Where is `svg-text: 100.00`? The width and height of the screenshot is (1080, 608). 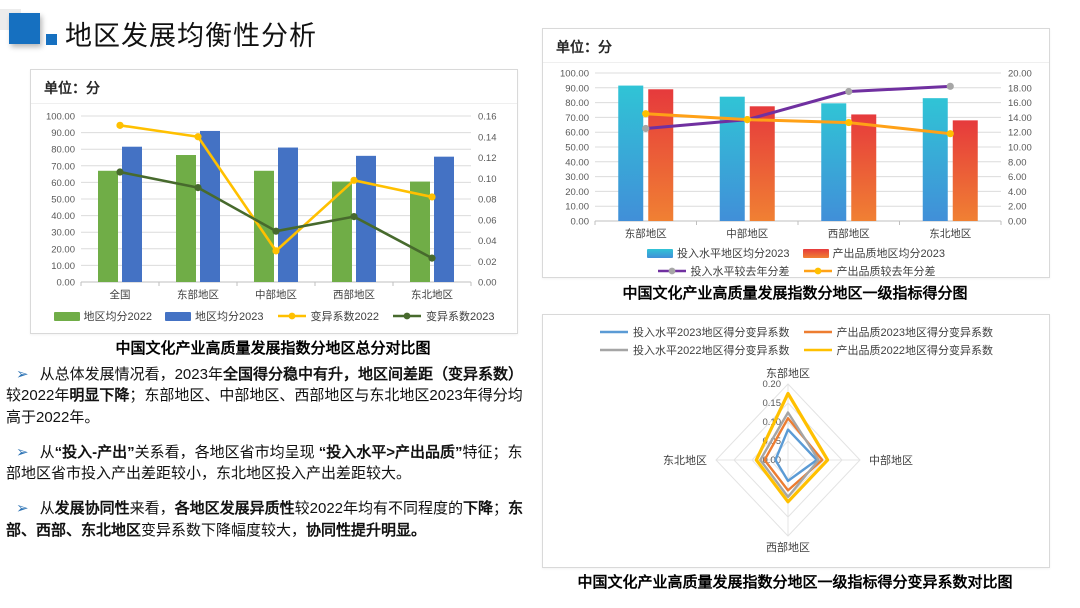
svg-text: 100.00 is located at coordinates (574, 74).